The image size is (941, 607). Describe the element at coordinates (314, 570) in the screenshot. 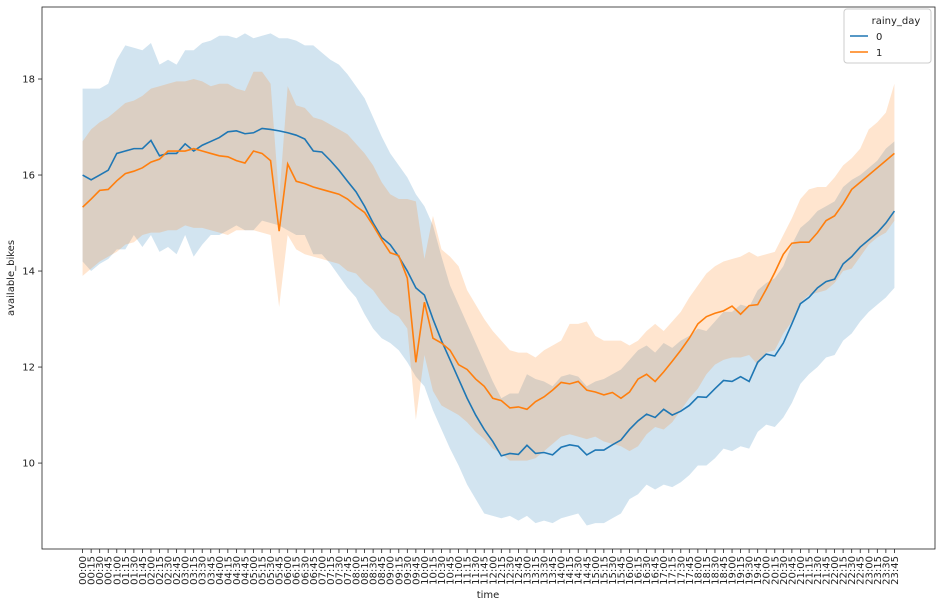

I see `x-tick-label: 06:45` at that location.